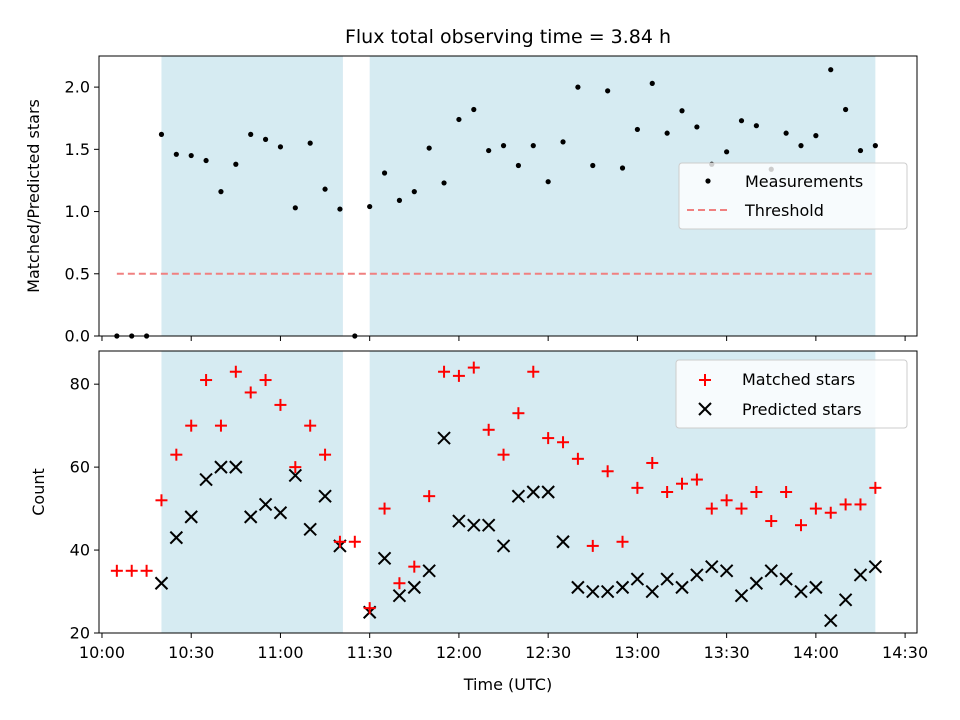 This screenshot has height=720, width=960. I want to click on legend-measurements-marker, so click(708, 181).